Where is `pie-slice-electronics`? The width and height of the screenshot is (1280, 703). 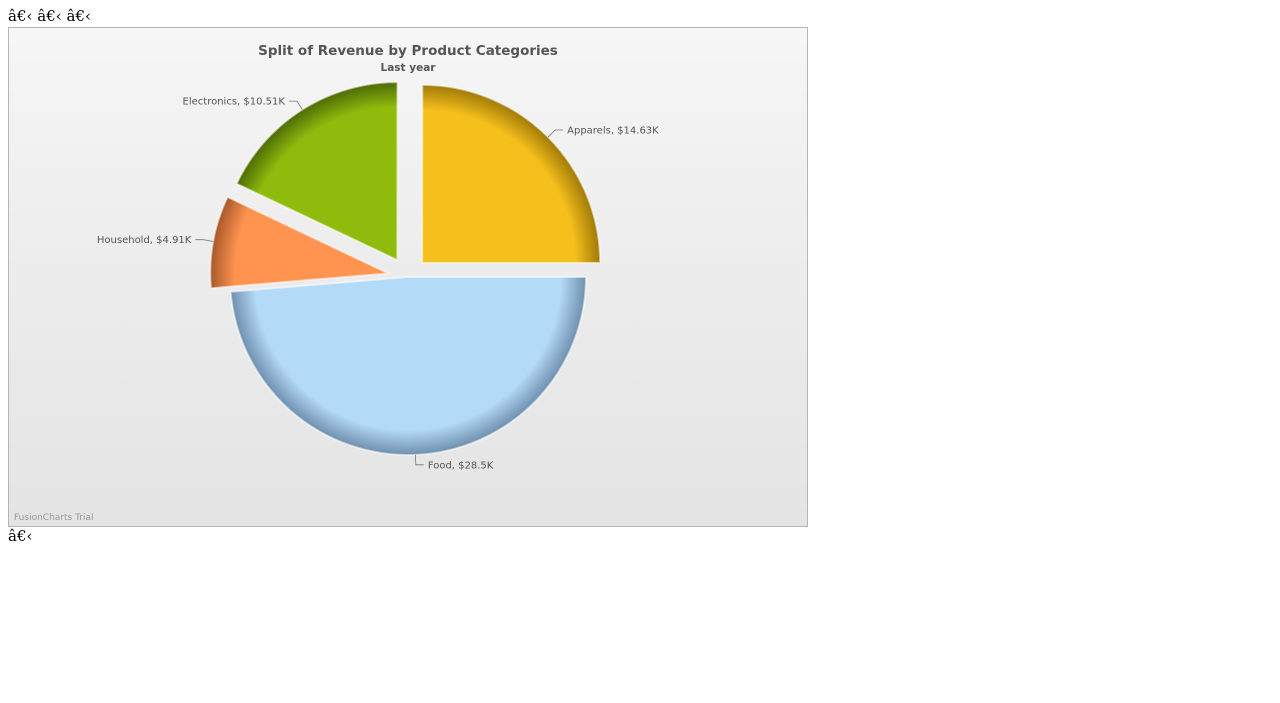
pie-slice-electronics is located at coordinates (317, 171).